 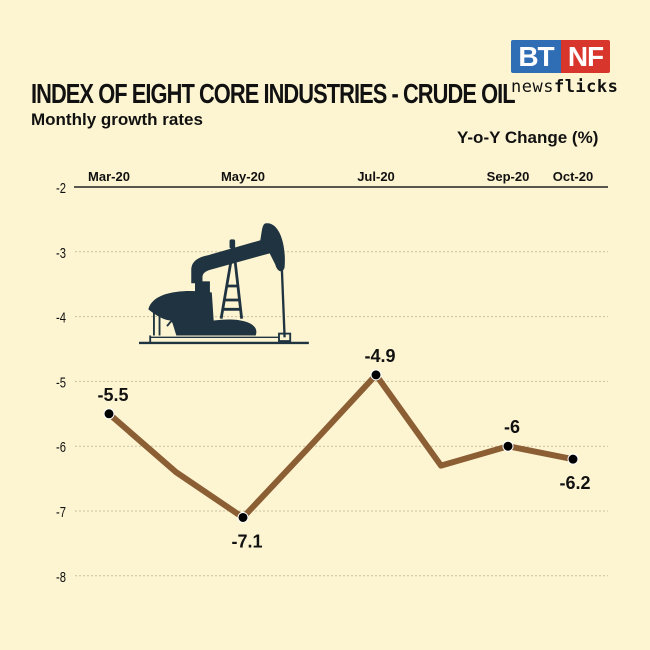 I want to click on y-tick-label: -2, so click(x=61, y=187).